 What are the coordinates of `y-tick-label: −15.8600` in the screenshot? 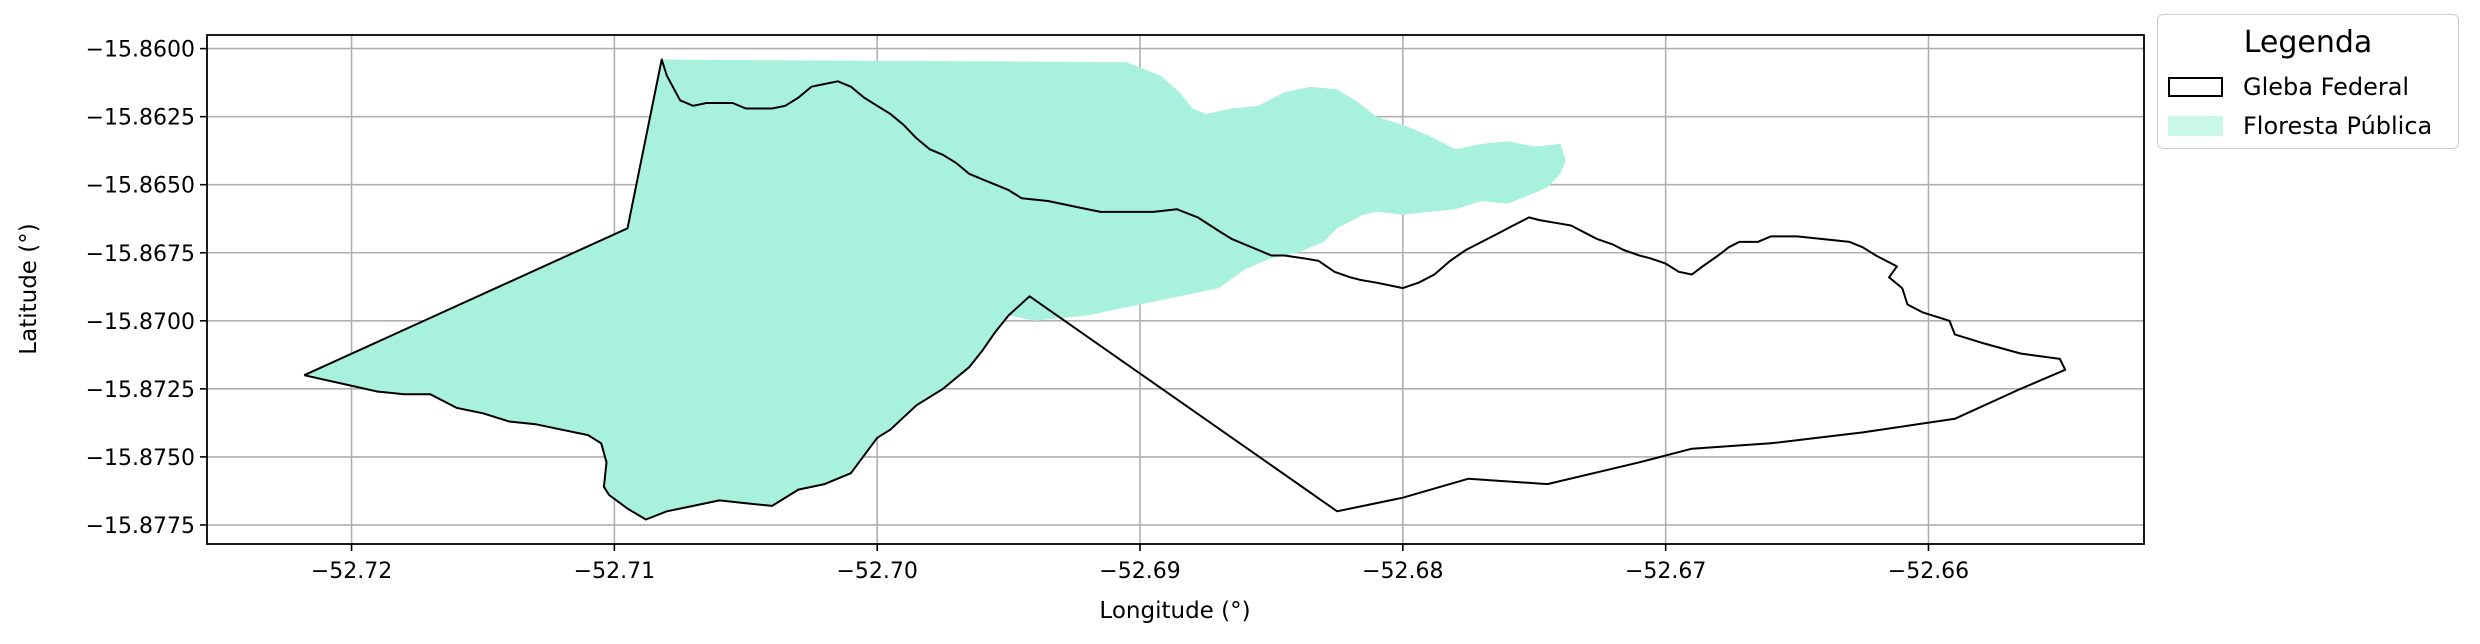 It's located at (140, 50).